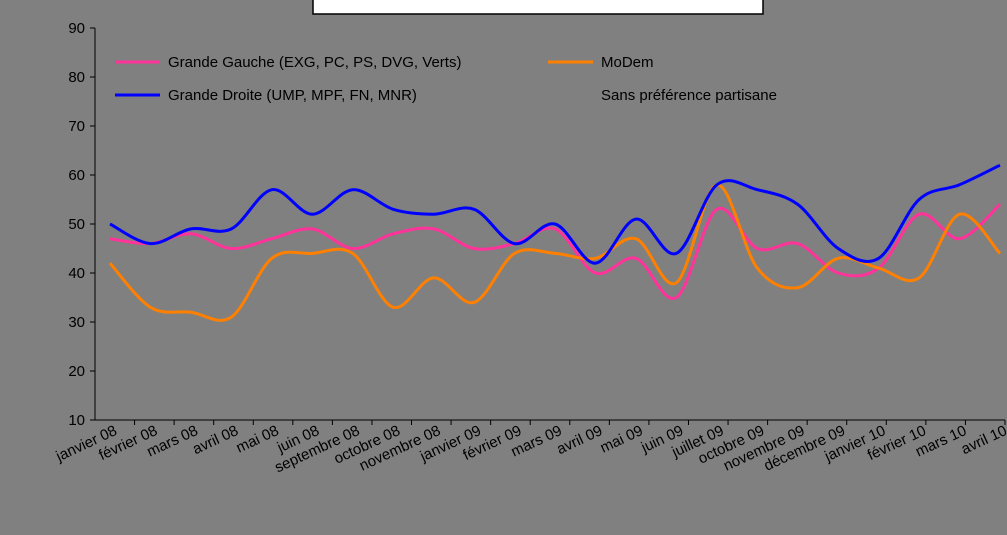 The width and height of the screenshot is (1007, 535). Describe the element at coordinates (76, 28) in the screenshot. I see `y-tick-label: 90` at that location.